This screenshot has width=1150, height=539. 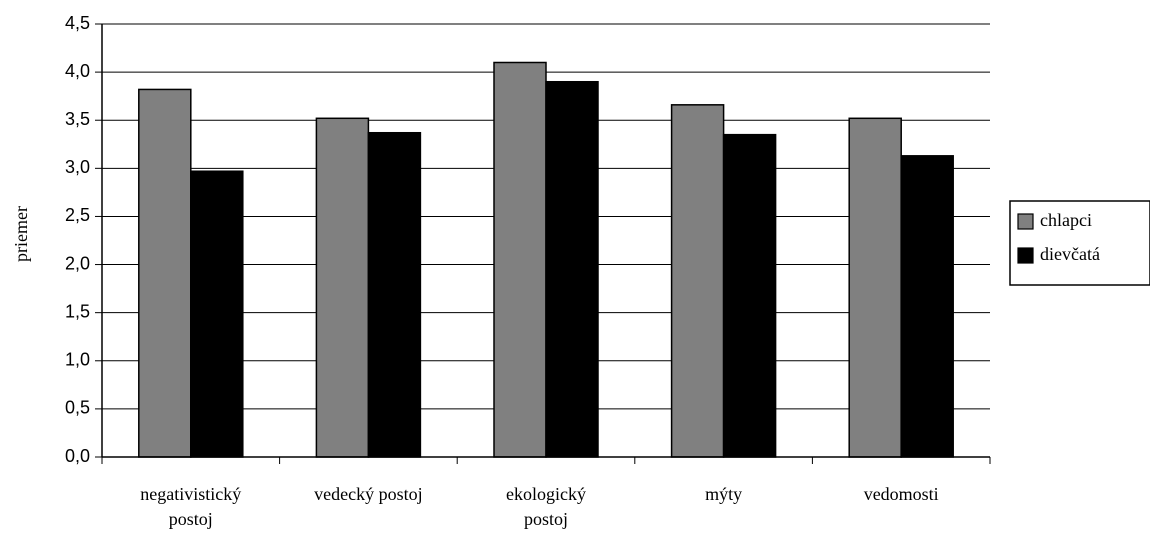 What do you see at coordinates (749, 295) in the screenshot?
I see `bar-dievčatá-3` at bounding box center [749, 295].